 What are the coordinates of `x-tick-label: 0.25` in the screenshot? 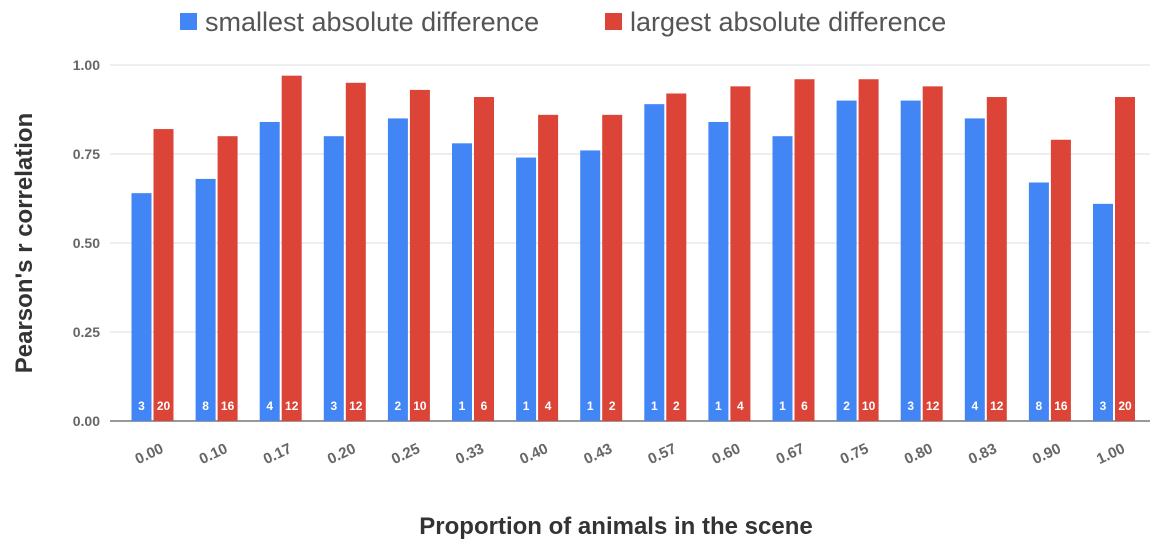 It's located at (406, 454).